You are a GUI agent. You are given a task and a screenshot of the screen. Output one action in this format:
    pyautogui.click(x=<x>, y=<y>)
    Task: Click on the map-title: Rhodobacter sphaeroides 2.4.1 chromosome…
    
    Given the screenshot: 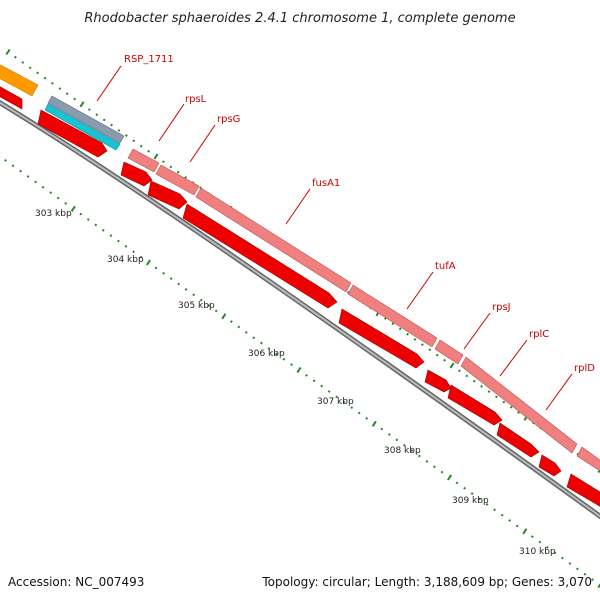 What is the action you would take?
    pyautogui.click(x=299, y=18)
    